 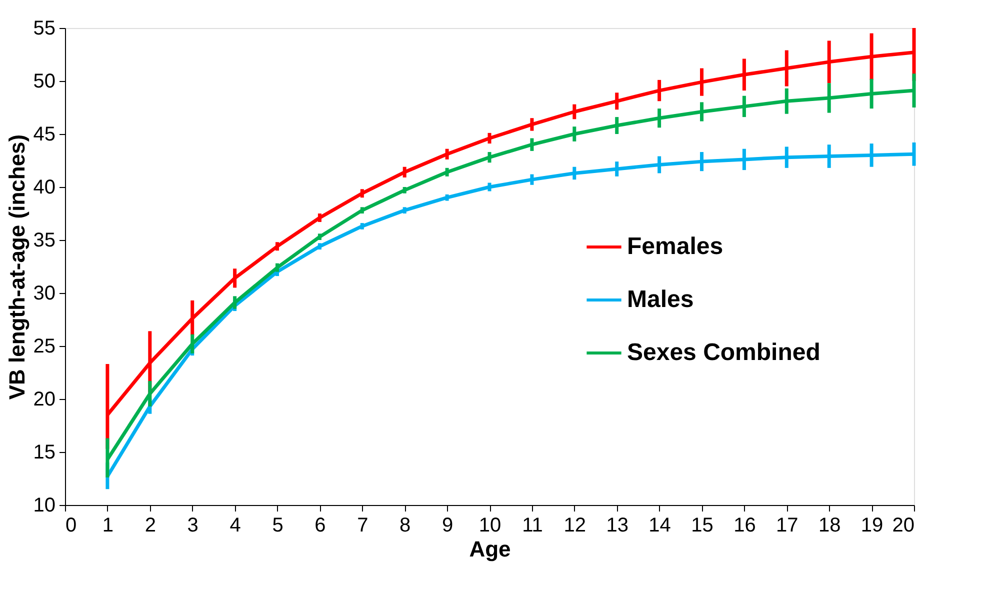 I want to click on x-tick-label: 5, so click(x=278, y=525).